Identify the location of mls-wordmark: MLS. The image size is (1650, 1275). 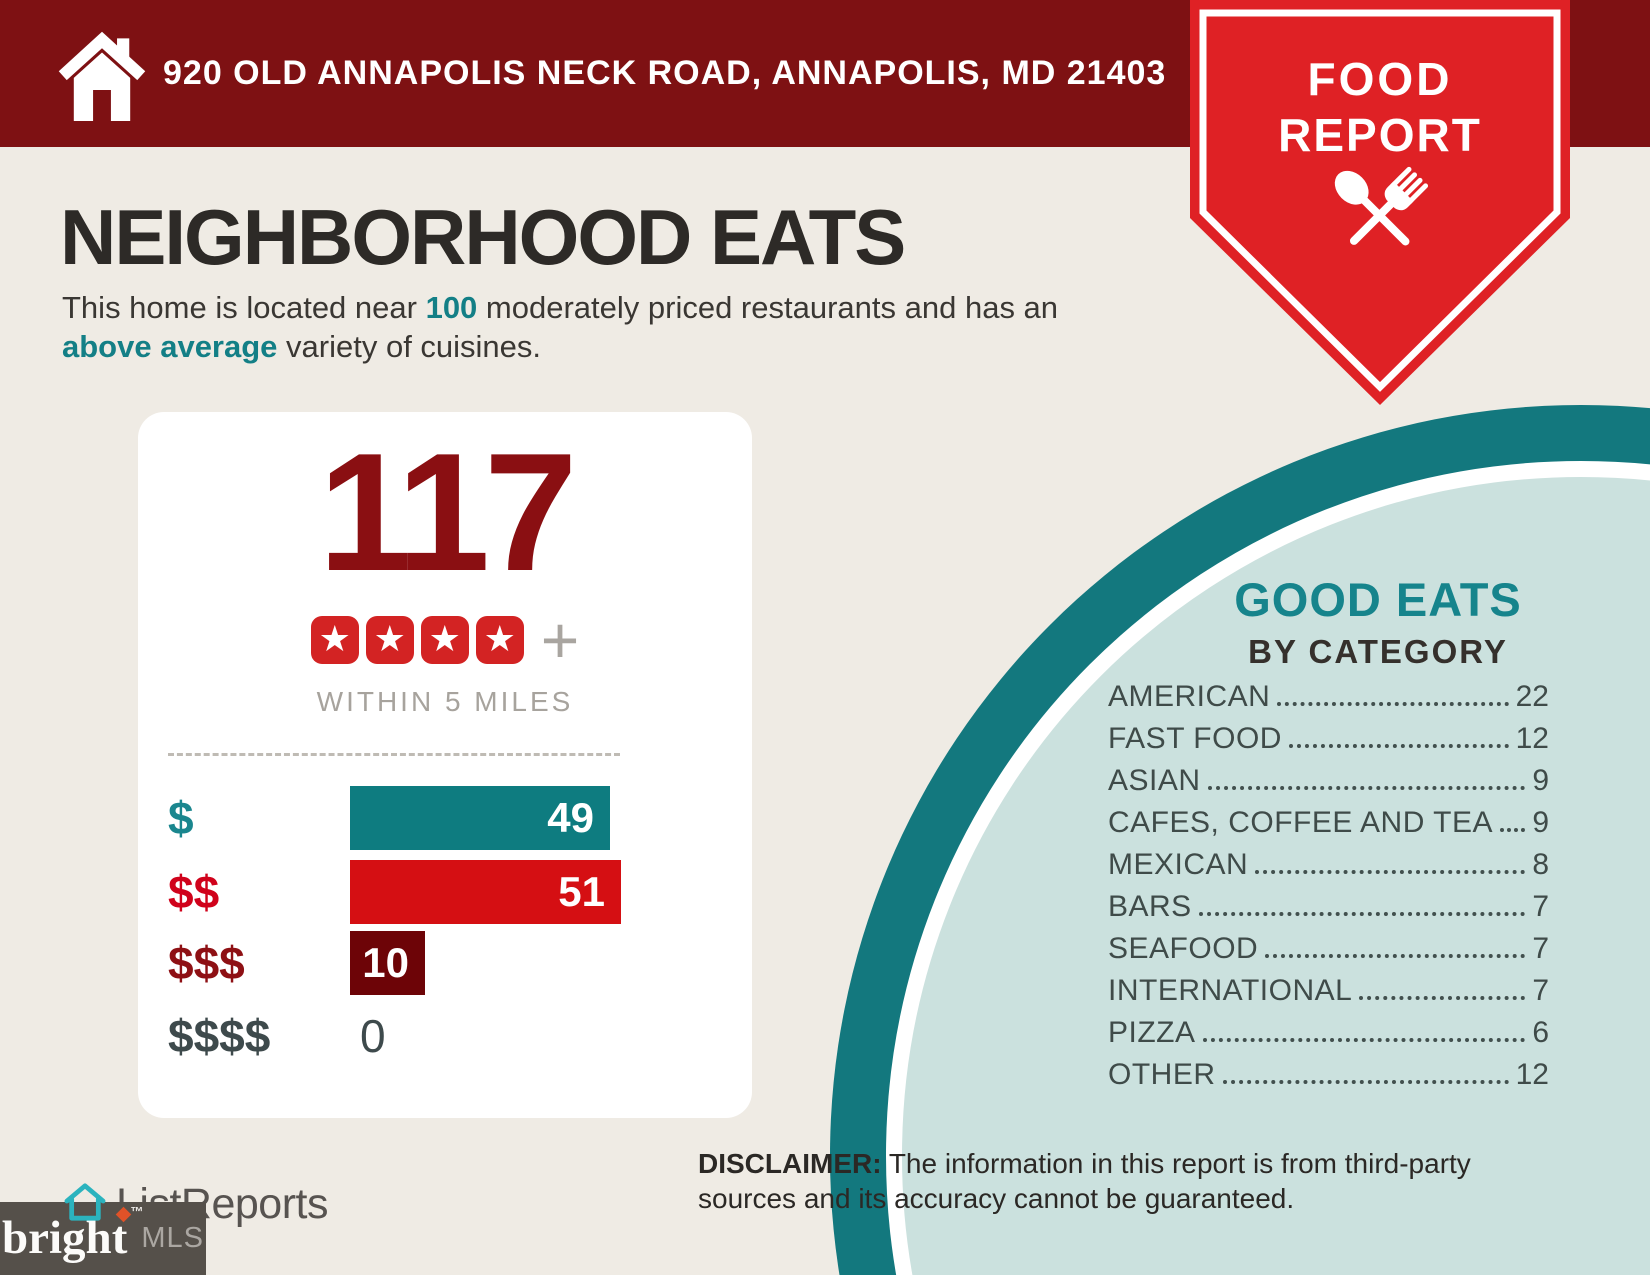
(172, 1238).